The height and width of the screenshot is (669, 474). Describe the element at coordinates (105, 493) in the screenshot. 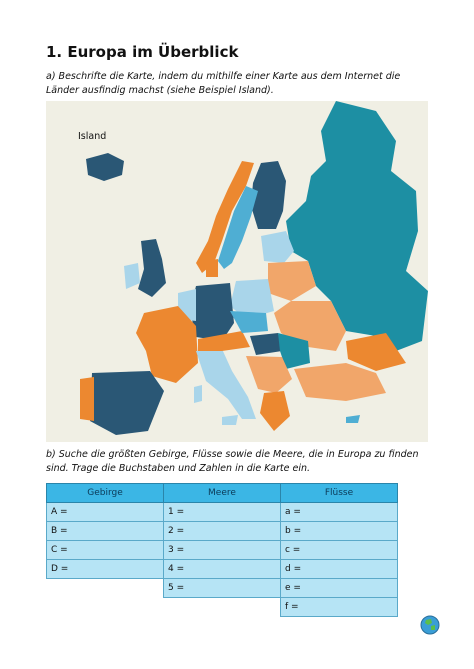

I see `header-gebirge: Gebirge` at that location.